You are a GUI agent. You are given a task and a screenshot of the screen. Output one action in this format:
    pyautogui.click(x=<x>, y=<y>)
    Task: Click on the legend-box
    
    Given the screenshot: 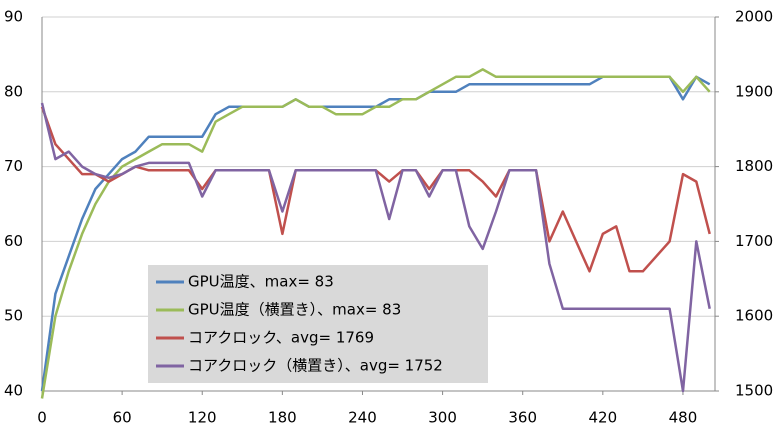 What is the action you would take?
    pyautogui.click(x=318, y=324)
    